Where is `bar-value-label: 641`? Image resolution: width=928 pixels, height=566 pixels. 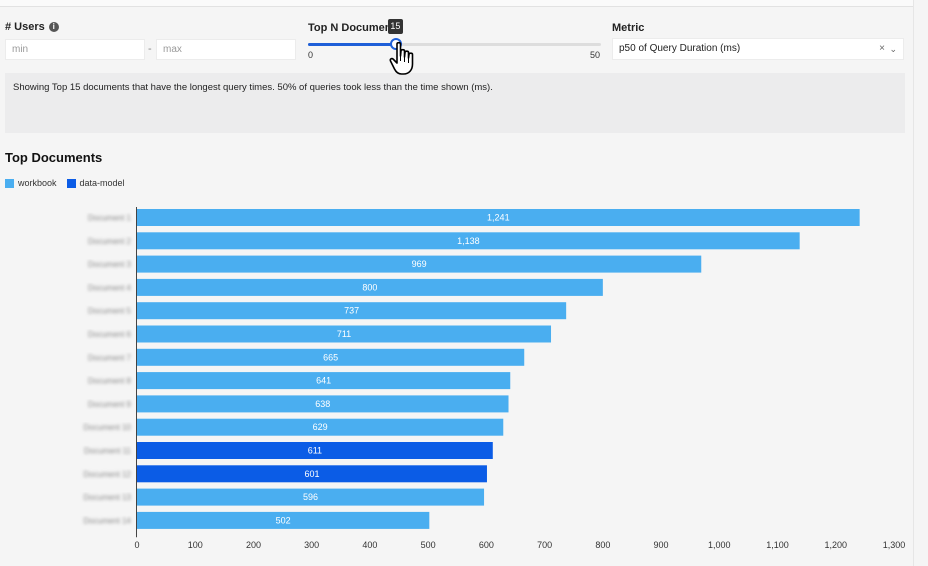 bar-value-label: 641 is located at coordinates (323, 381).